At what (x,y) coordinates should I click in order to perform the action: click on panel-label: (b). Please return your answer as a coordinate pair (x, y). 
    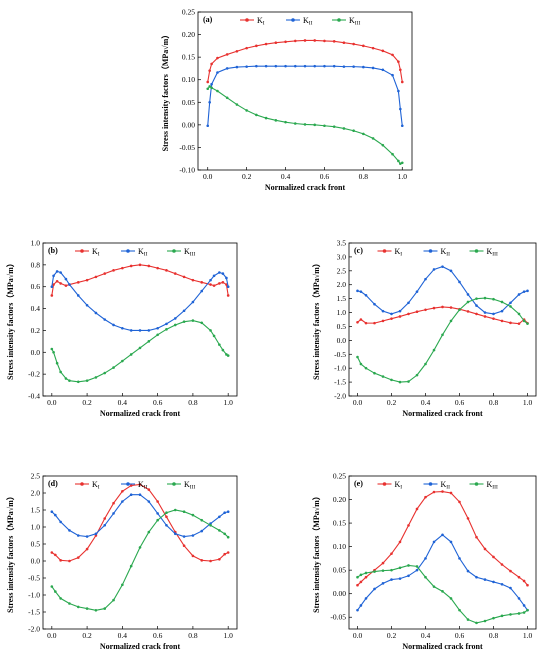
    Looking at the image, I should click on (53, 250).